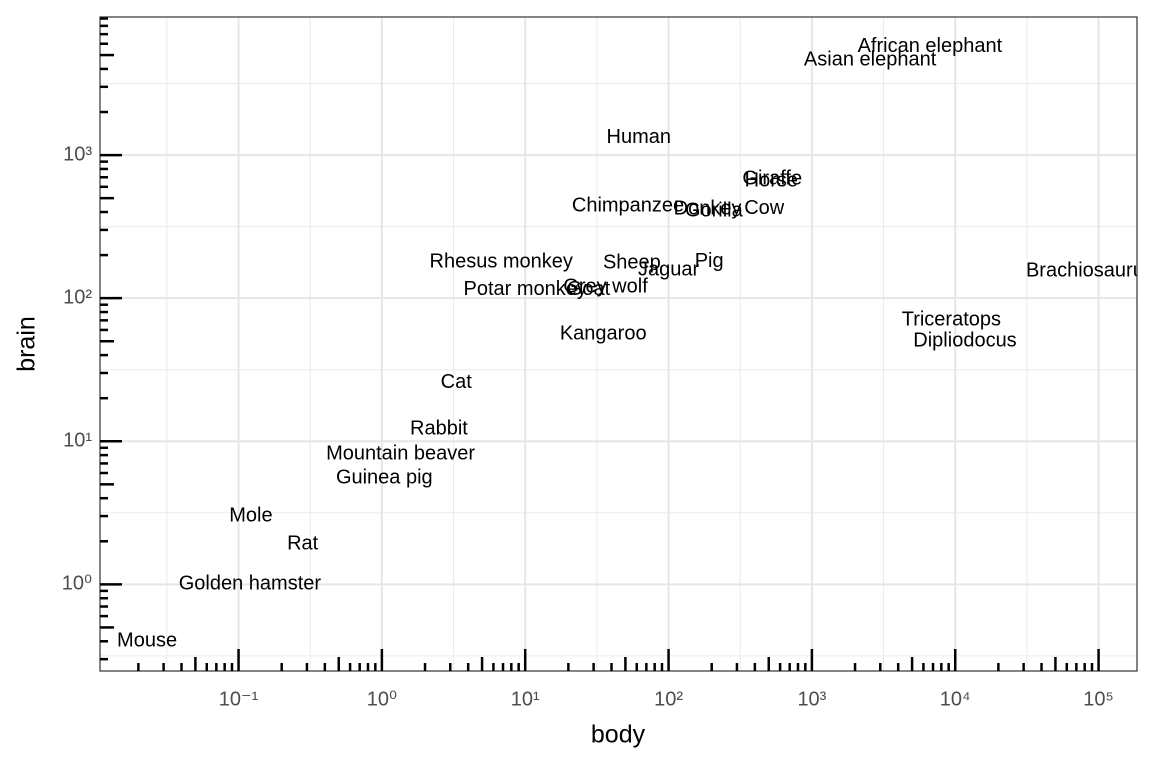  What do you see at coordinates (27, 344) in the screenshot?
I see `y-axis-title: brain` at bounding box center [27, 344].